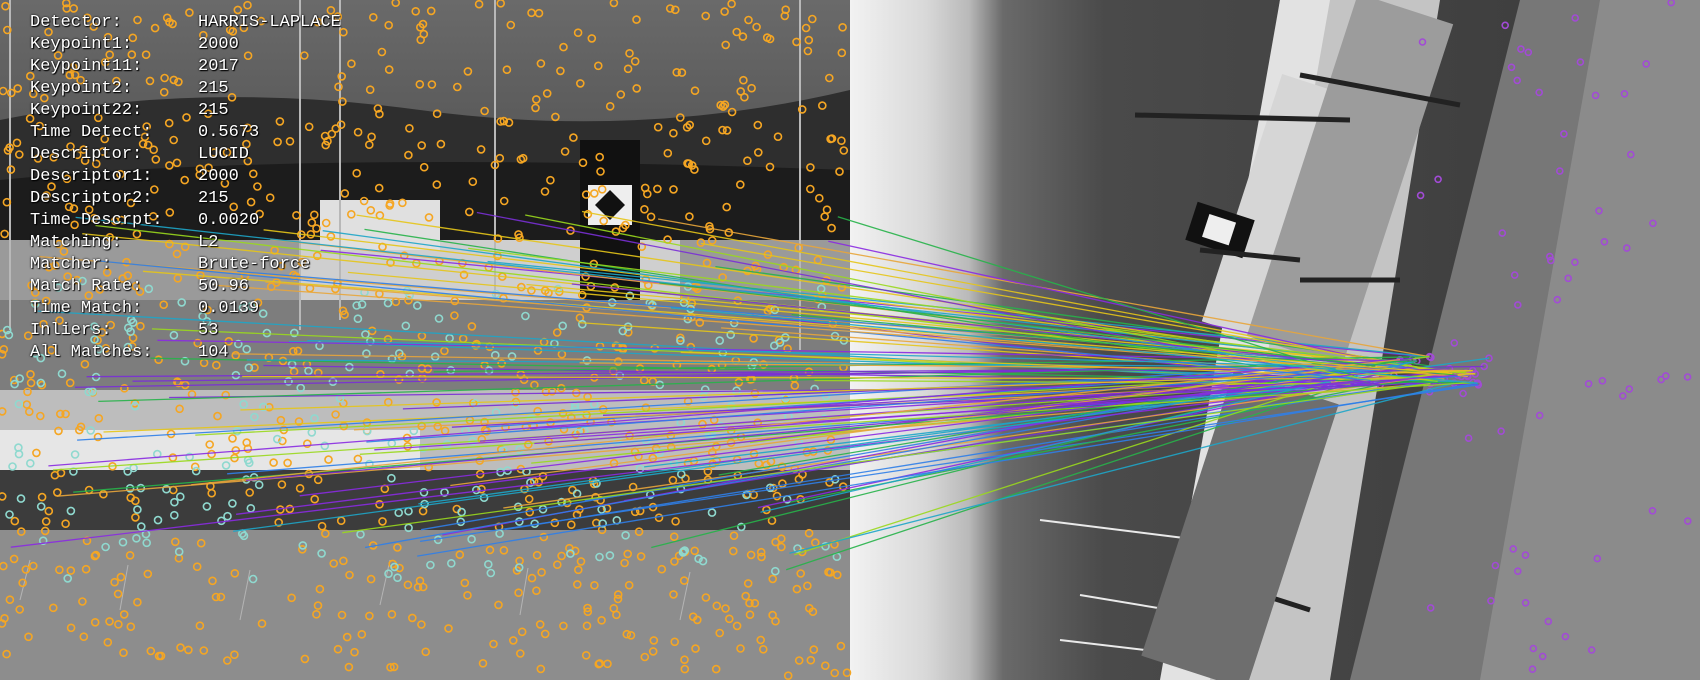  I want to click on stat-value: 215, so click(213, 88).